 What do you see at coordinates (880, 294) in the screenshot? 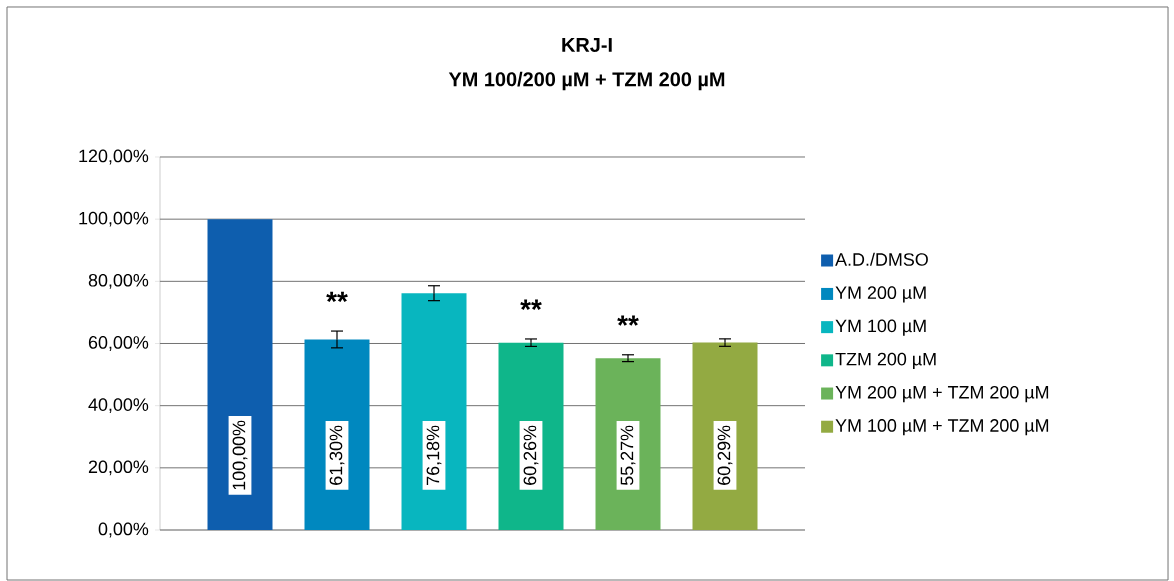
I see `legend-label: YM 200 µM` at bounding box center [880, 294].